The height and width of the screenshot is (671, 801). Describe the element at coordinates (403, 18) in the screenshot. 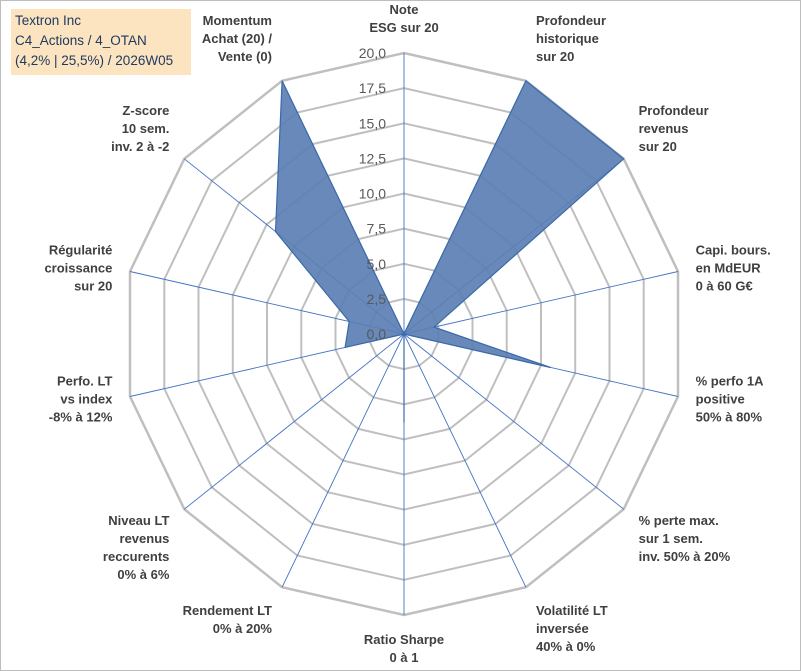

I see `axis-label-0: Note ESG sur 20` at that location.